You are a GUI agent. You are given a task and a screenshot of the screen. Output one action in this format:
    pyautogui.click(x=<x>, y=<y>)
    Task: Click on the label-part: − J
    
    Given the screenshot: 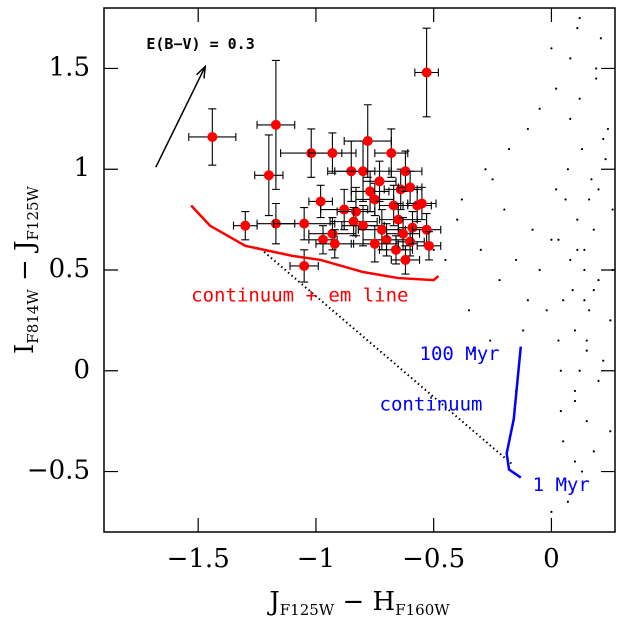 What is the action you would take?
    pyautogui.click(x=25, y=264)
    